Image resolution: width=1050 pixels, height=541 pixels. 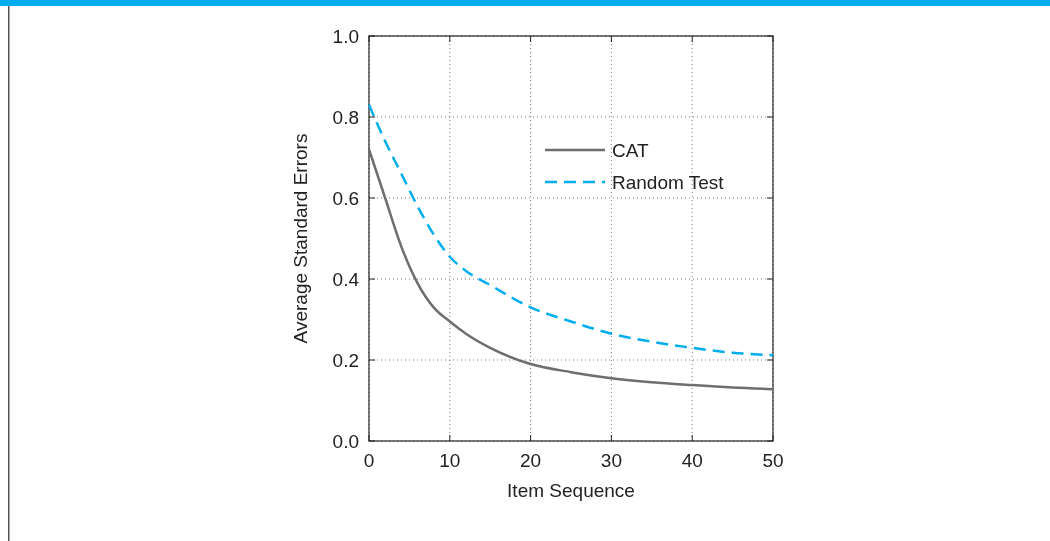 What do you see at coordinates (450, 460) in the screenshot?
I see `x-tick-label: 10` at bounding box center [450, 460].